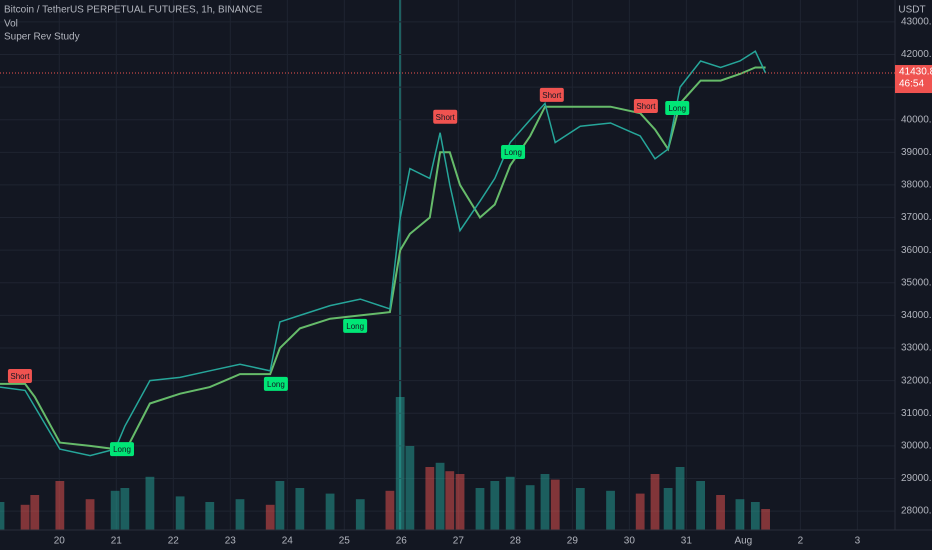 The height and width of the screenshot is (550, 932). What do you see at coordinates (916, 445) in the screenshot?
I see `y-tick-label: 30000.00` at bounding box center [916, 445].